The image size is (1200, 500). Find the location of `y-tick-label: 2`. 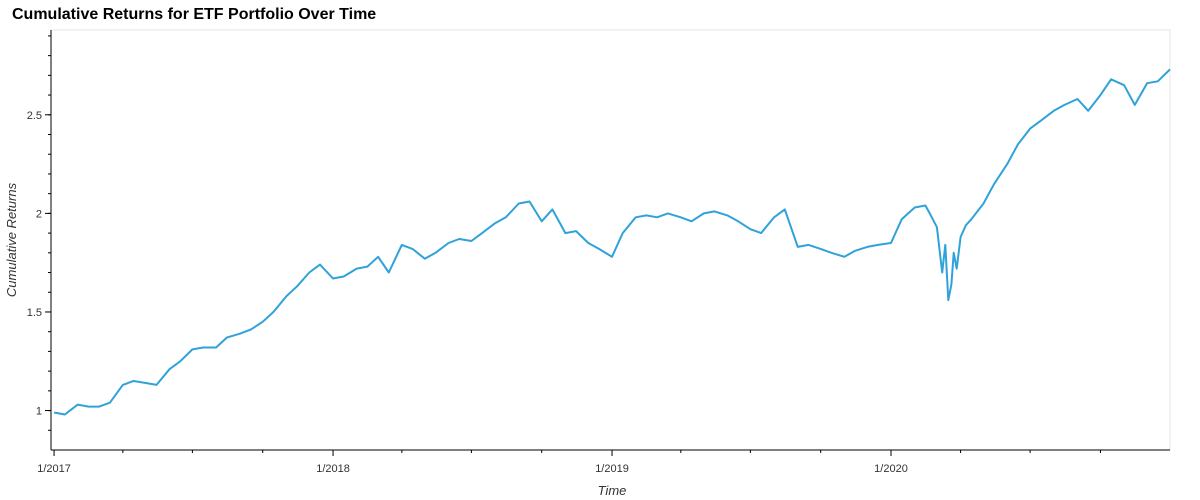

y-tick-label: 2 is located at coordinates (39, 214).